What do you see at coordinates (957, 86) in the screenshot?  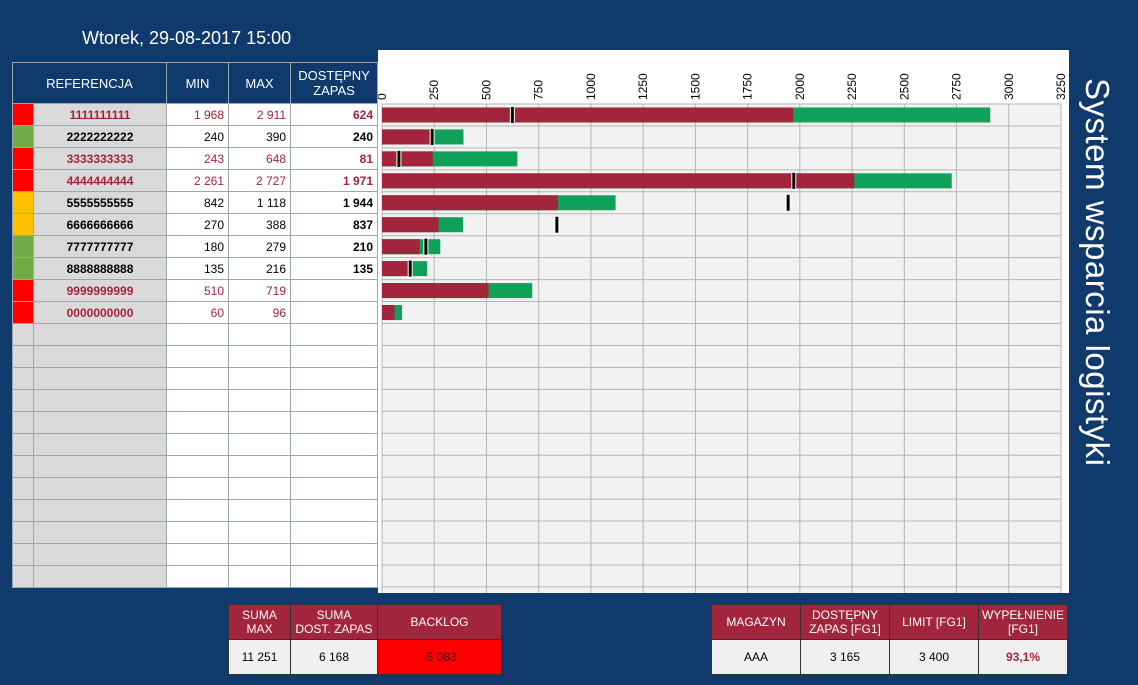 I see `x-tick-label: 2750` at bounding box center [957, 86].